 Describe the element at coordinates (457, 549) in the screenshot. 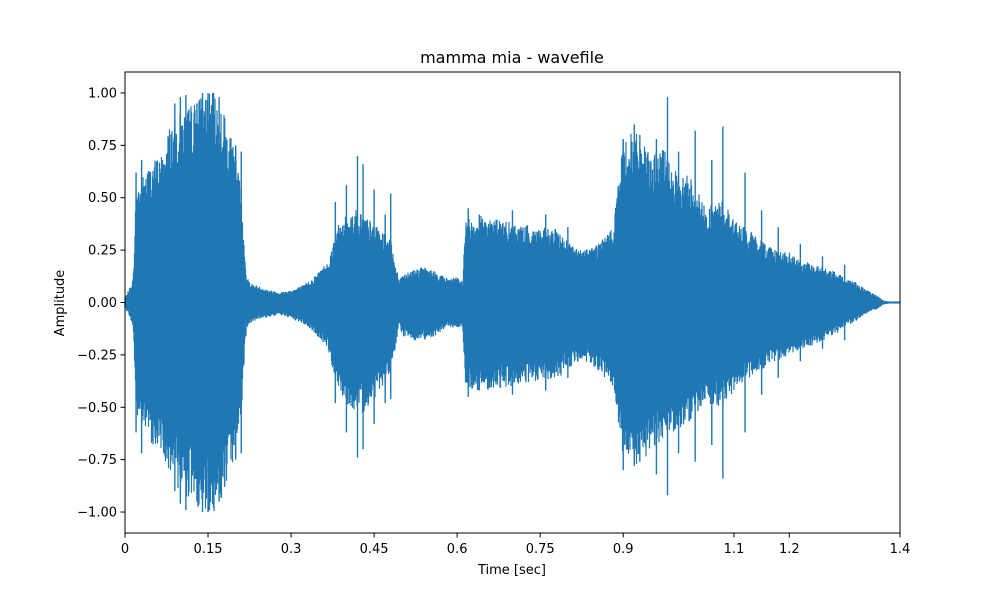

I see `x-tick-label: 0.6` at that location.